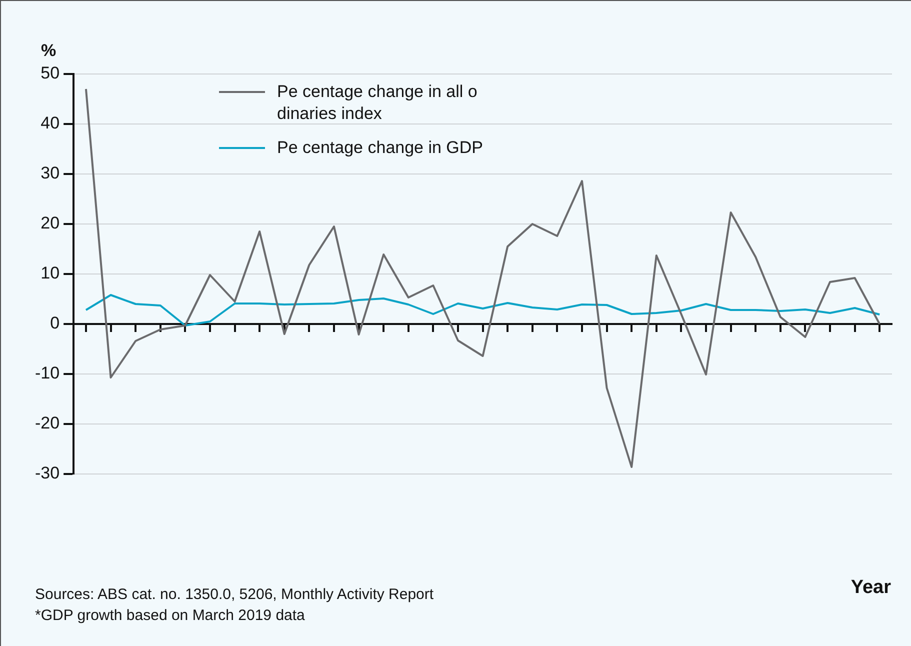 This screenshot has width=911, height=646. I want to click on y-tick-label: -20, so click(47, 423).